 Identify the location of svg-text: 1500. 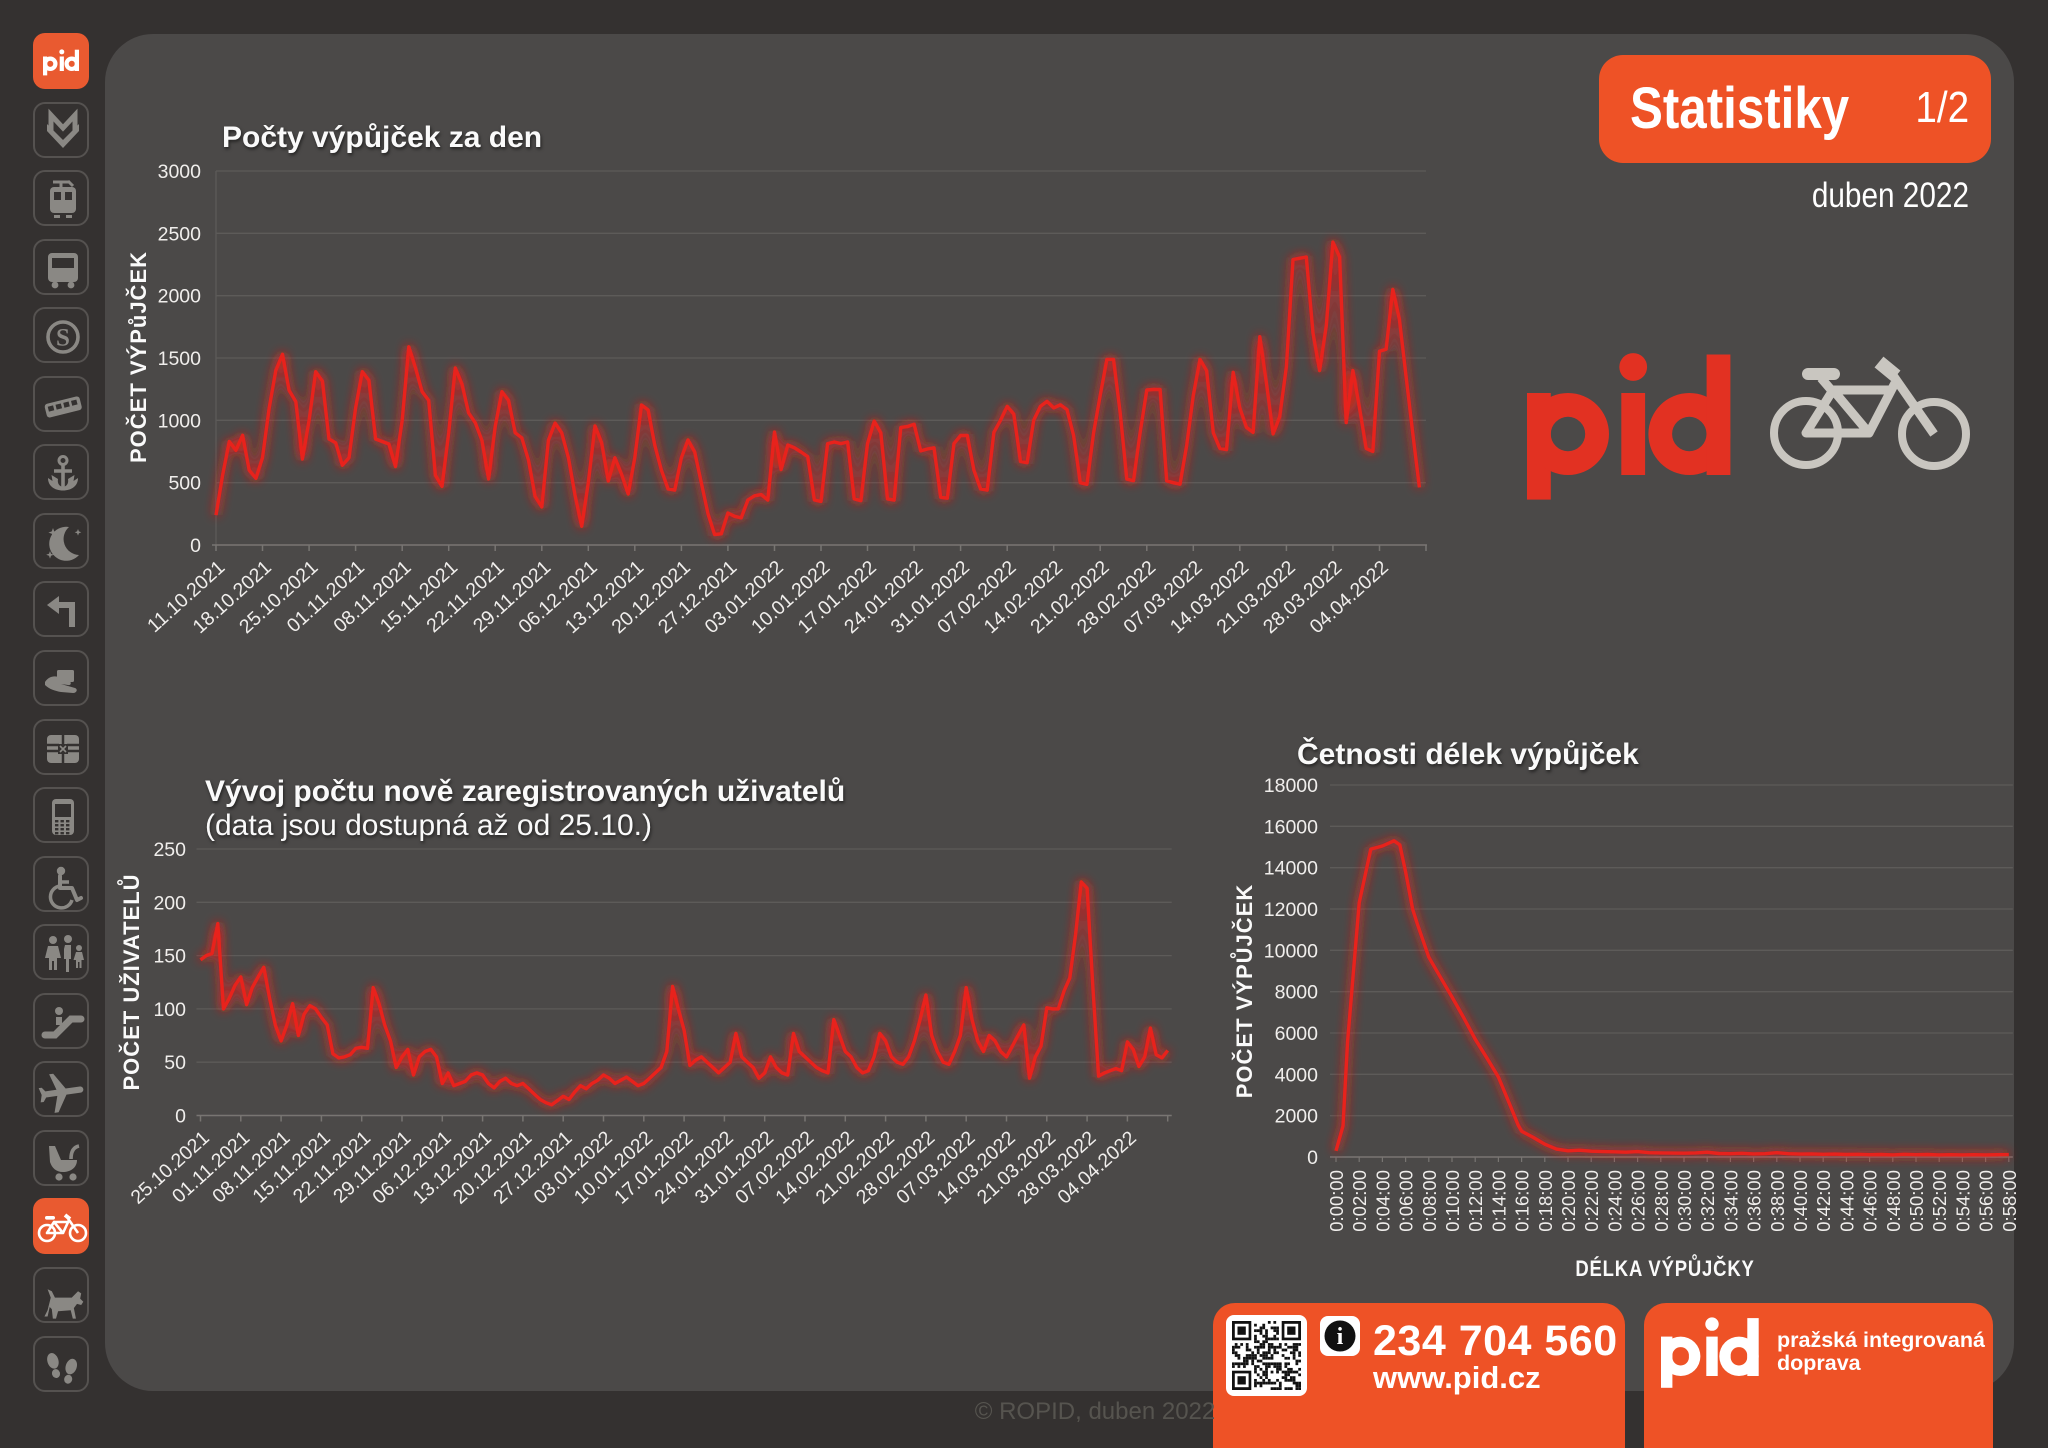
(180, 359).